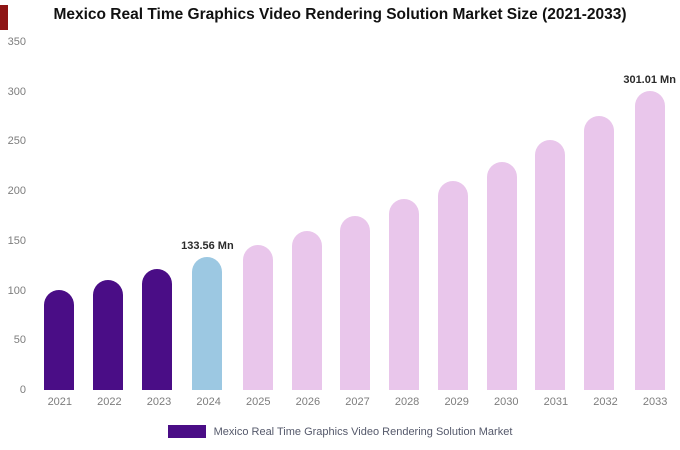  Describe the element at coordinates (407, 402) in the screenshot. I see `x-tick-label: 2028` at that location.